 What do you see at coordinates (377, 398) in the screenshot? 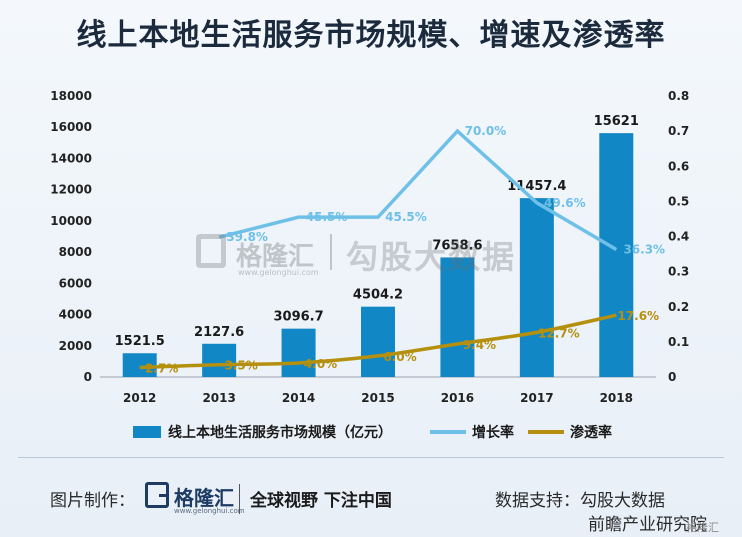
I see `x-tick-label: 2015` at bounding box center [377, 398].